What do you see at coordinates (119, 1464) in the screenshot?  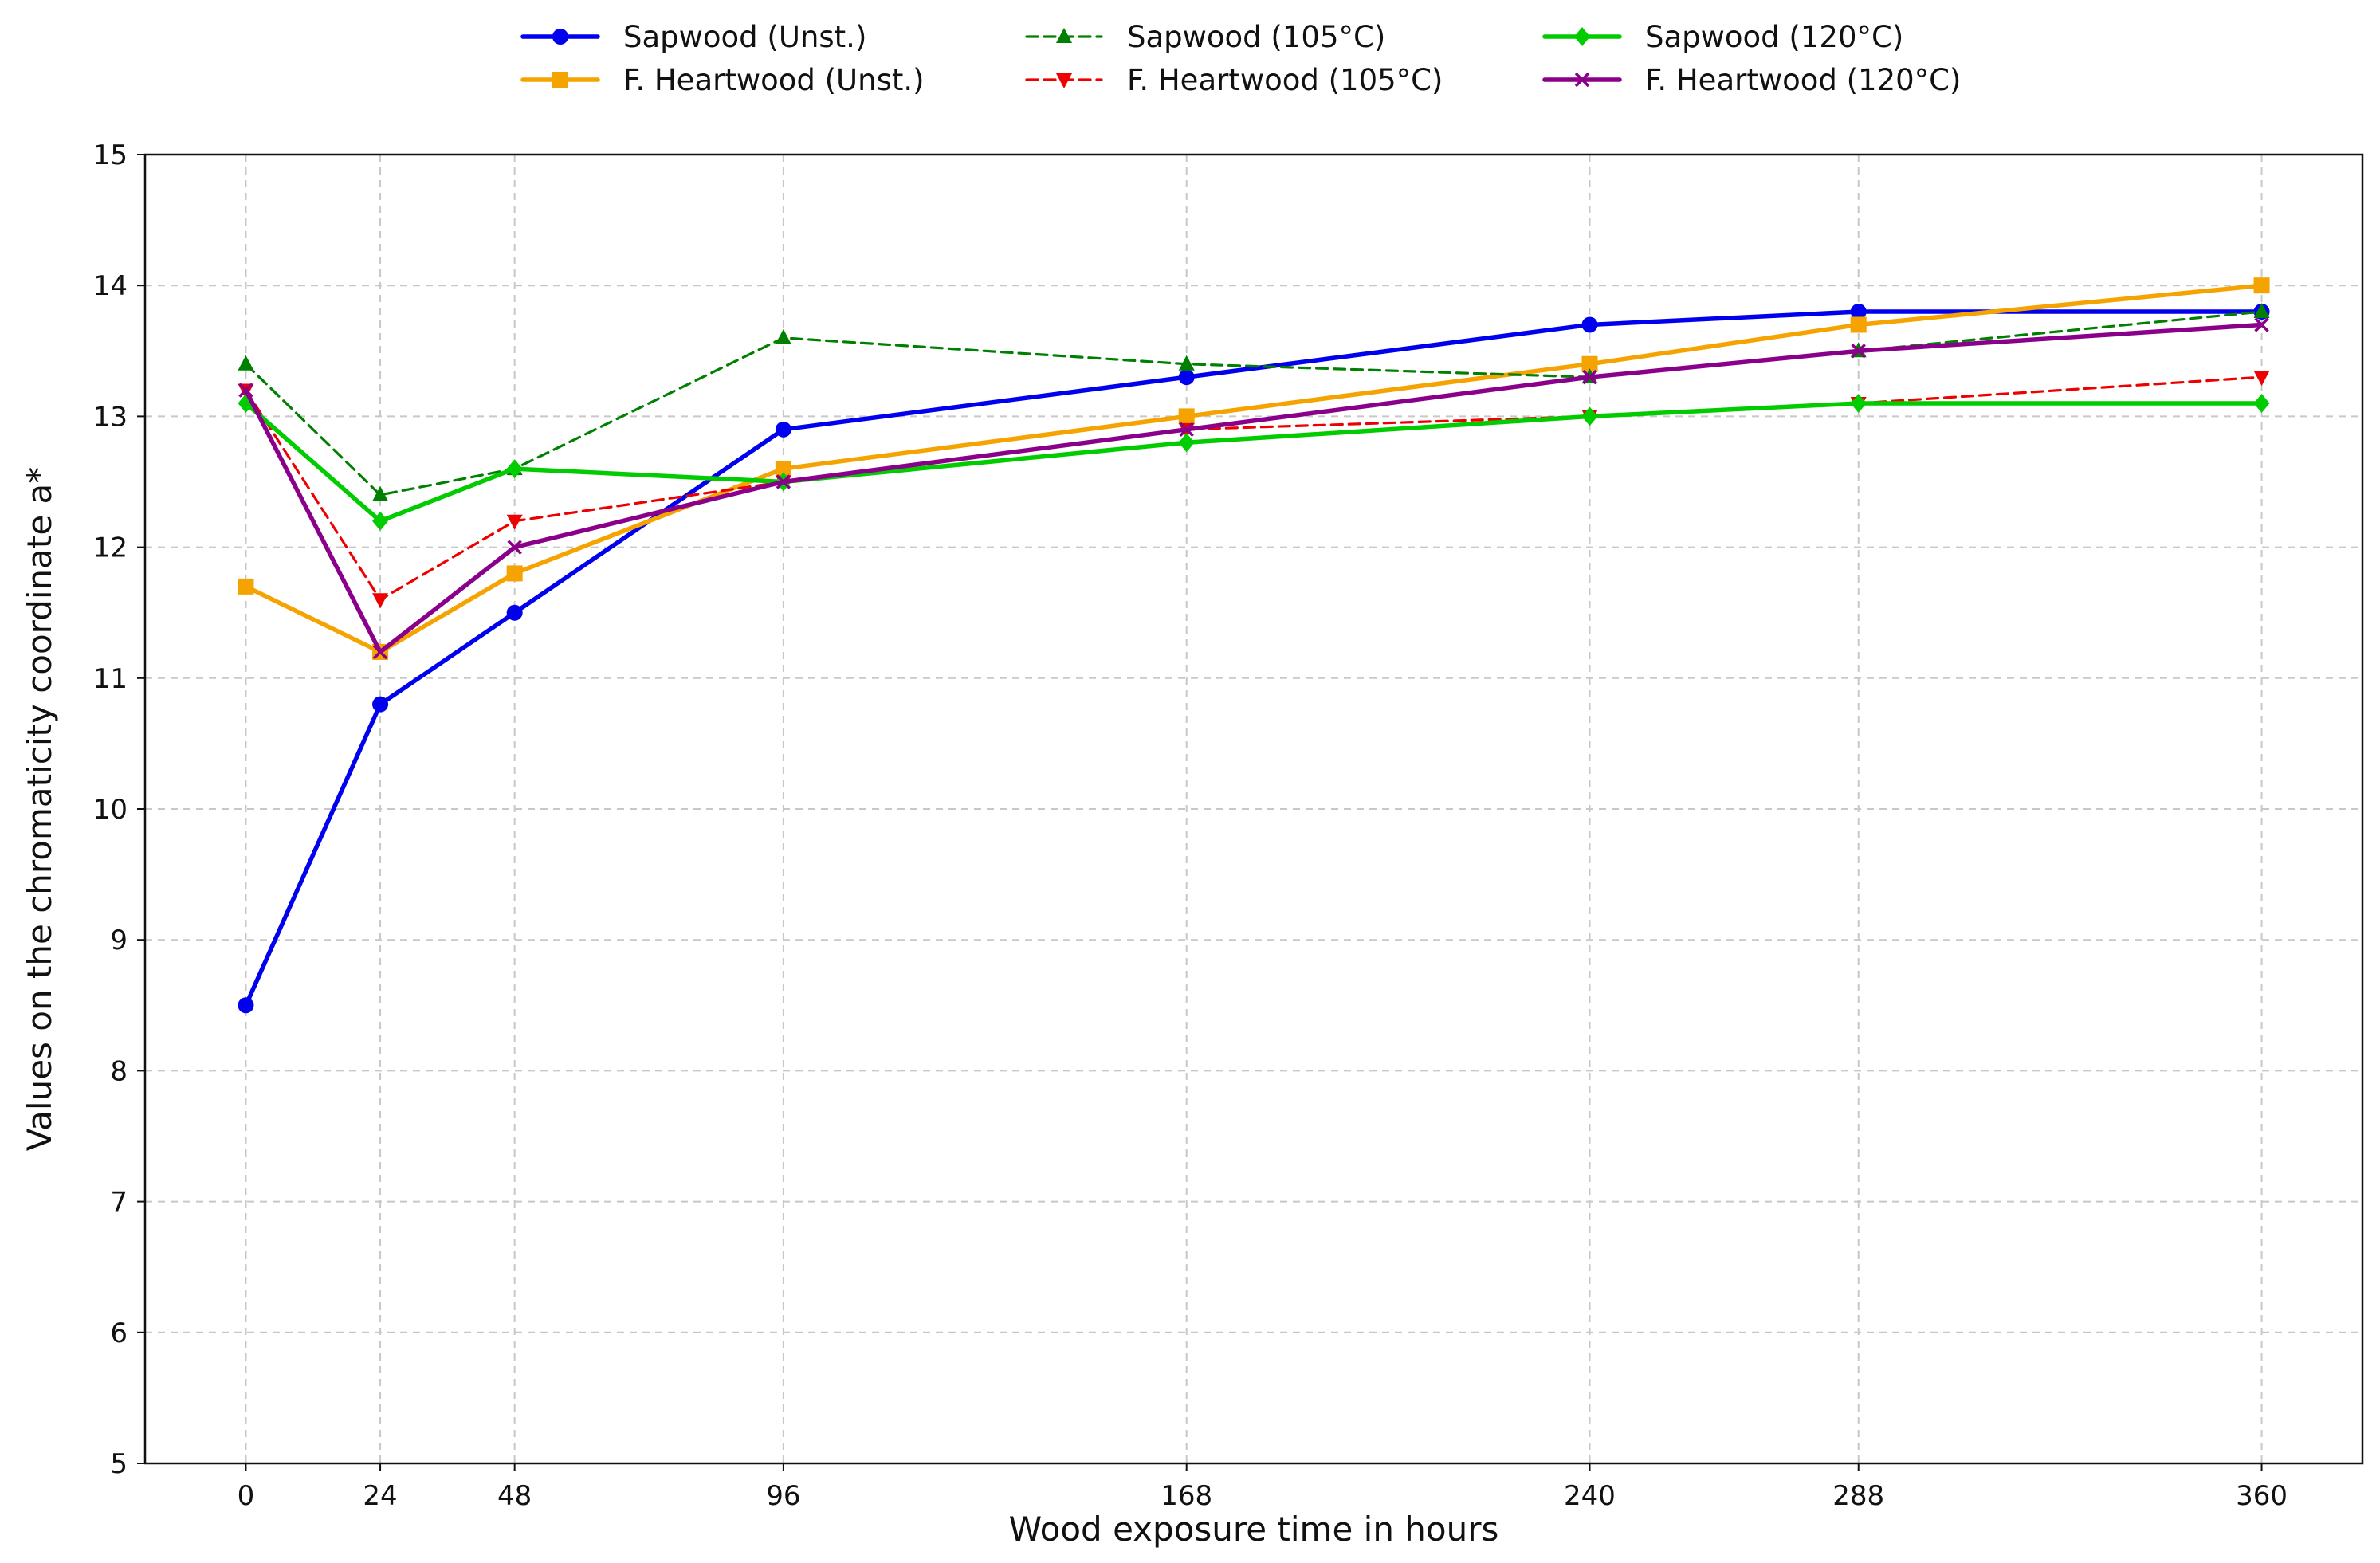 I see `y-tick-label: 5` at bounding box center [119, 1464].